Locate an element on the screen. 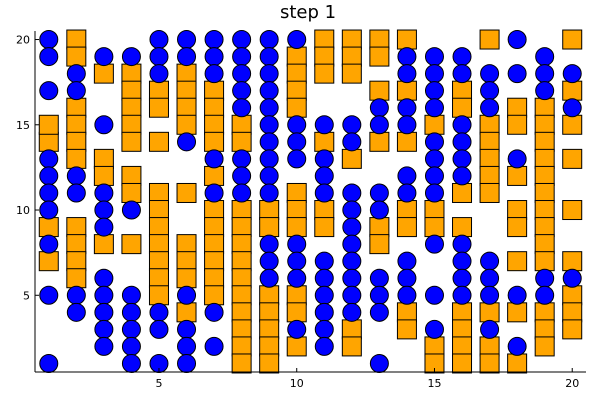 This screenshot has width=600, height=400. x-tick-label: 5 is located at coordinates (158, 383).